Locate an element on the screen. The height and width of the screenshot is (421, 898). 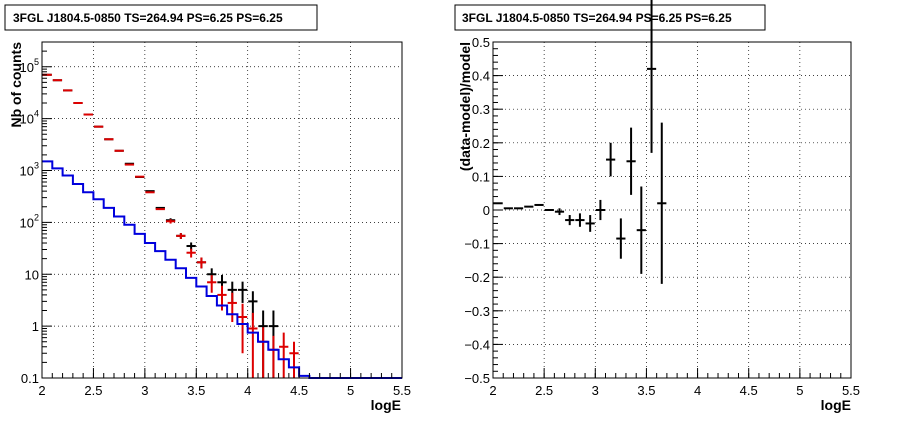
counts-y-tick-label: 10⁵ is located at coordinates (29, 66).